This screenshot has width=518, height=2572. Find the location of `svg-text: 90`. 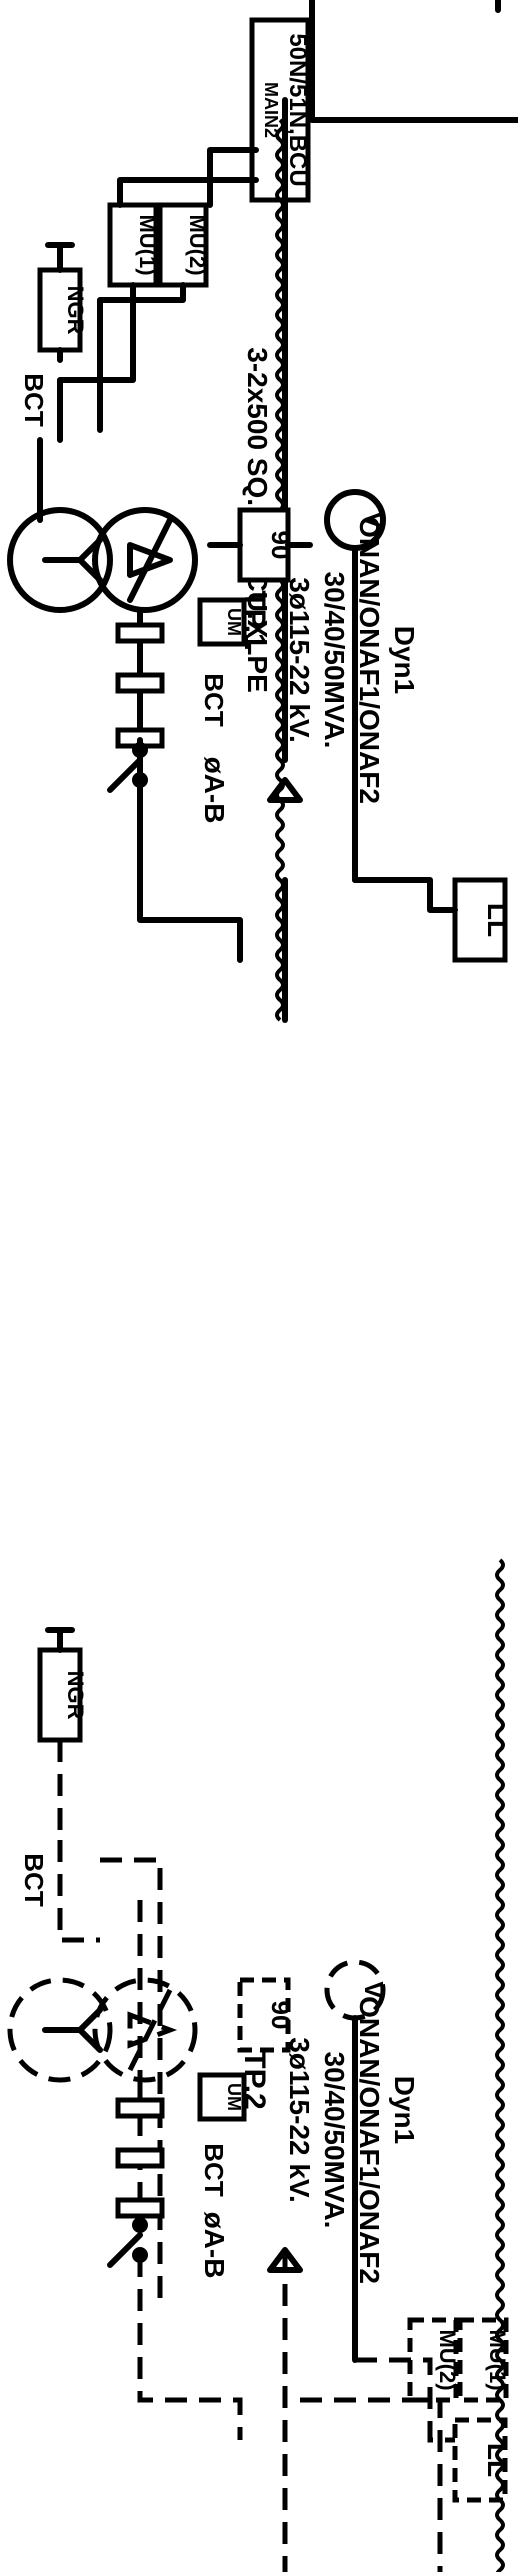

svg-text: 90 is located at coordinates (281, 2015).